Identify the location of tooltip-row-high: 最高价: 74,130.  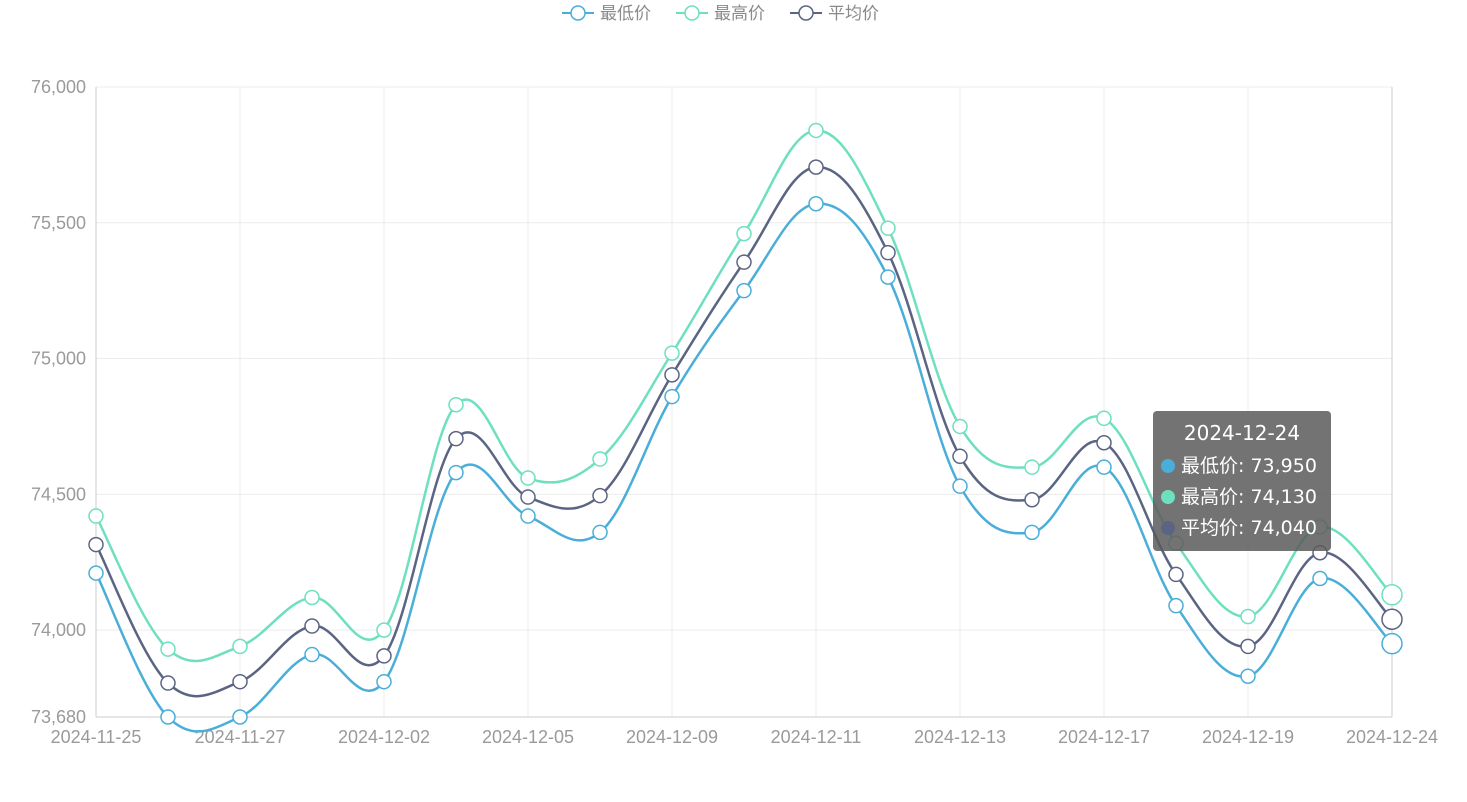
(1242, 497).